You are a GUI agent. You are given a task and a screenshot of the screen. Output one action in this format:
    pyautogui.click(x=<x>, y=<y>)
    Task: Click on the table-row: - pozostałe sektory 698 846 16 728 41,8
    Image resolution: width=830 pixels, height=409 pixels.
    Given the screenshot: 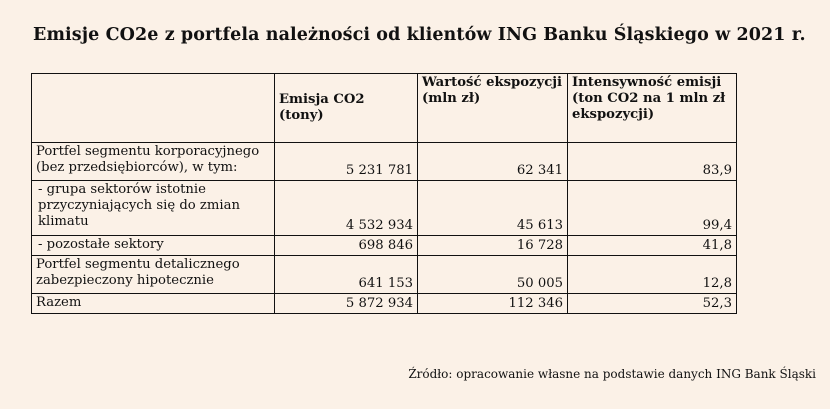 What is the action you would take?
    pyautogui.click(x=384, y=245)
    